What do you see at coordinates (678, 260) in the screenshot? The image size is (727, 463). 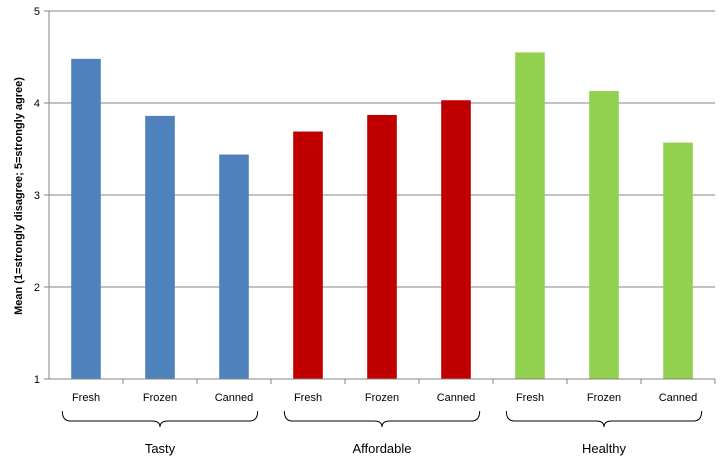 I see `bar-healthy-canned` at bounding box center [678, 260].